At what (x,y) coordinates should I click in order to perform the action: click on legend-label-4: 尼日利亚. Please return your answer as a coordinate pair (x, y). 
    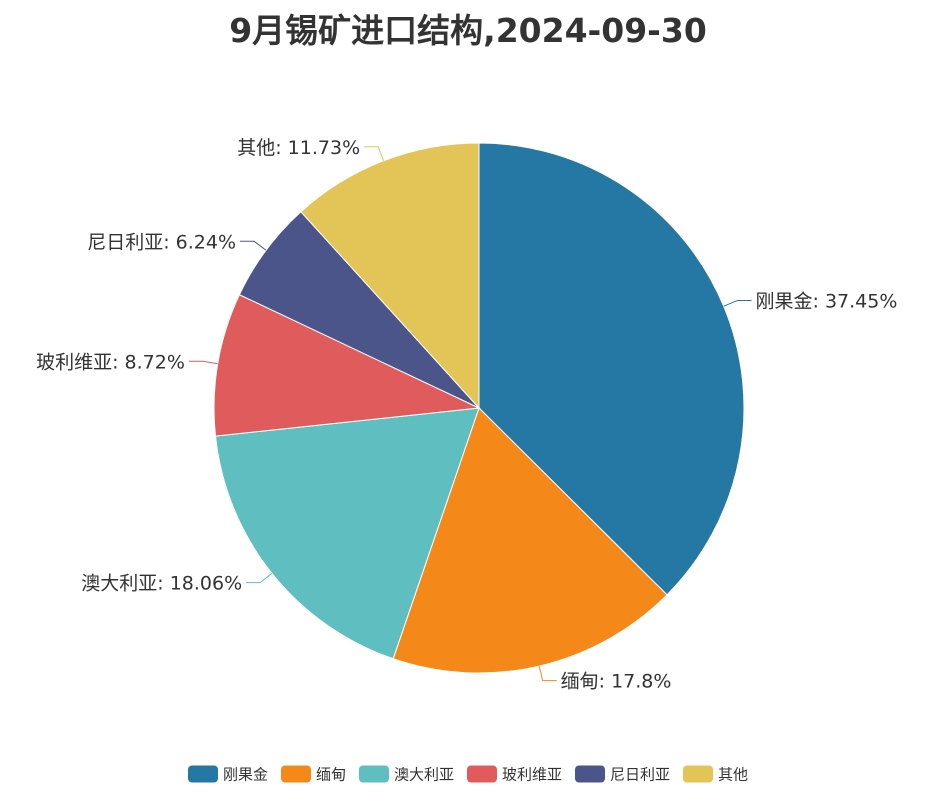
    Looking at the image, I should click on (640, 775).